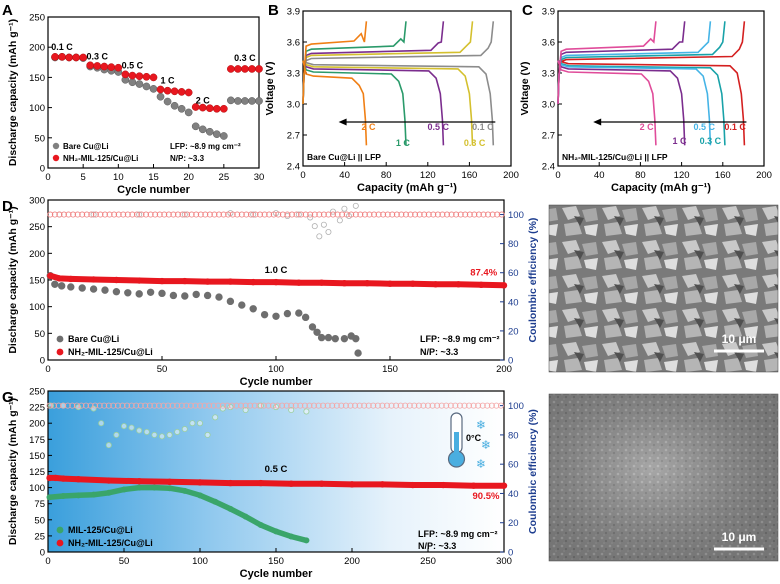 This screenshot has height=584, width=780. Describe the element at coordinates (557, 175) in the screenshot. I see `x-tick-label: 0` at that location.